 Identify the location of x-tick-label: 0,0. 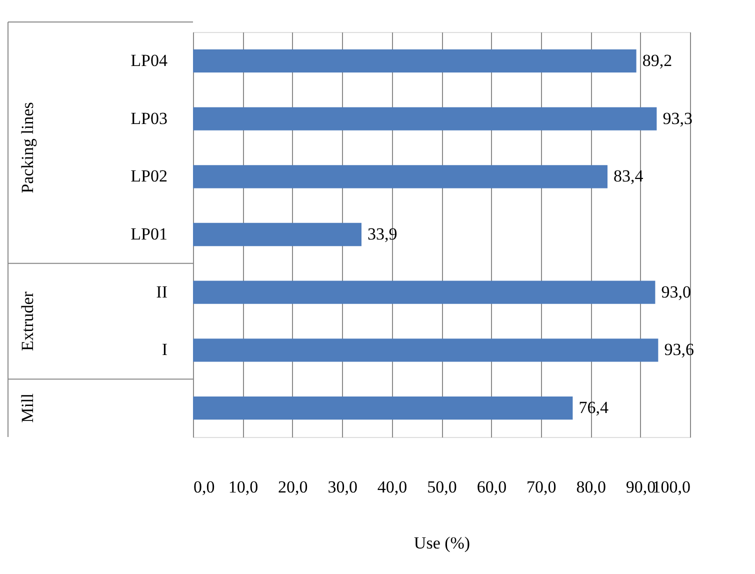
(204, 487).